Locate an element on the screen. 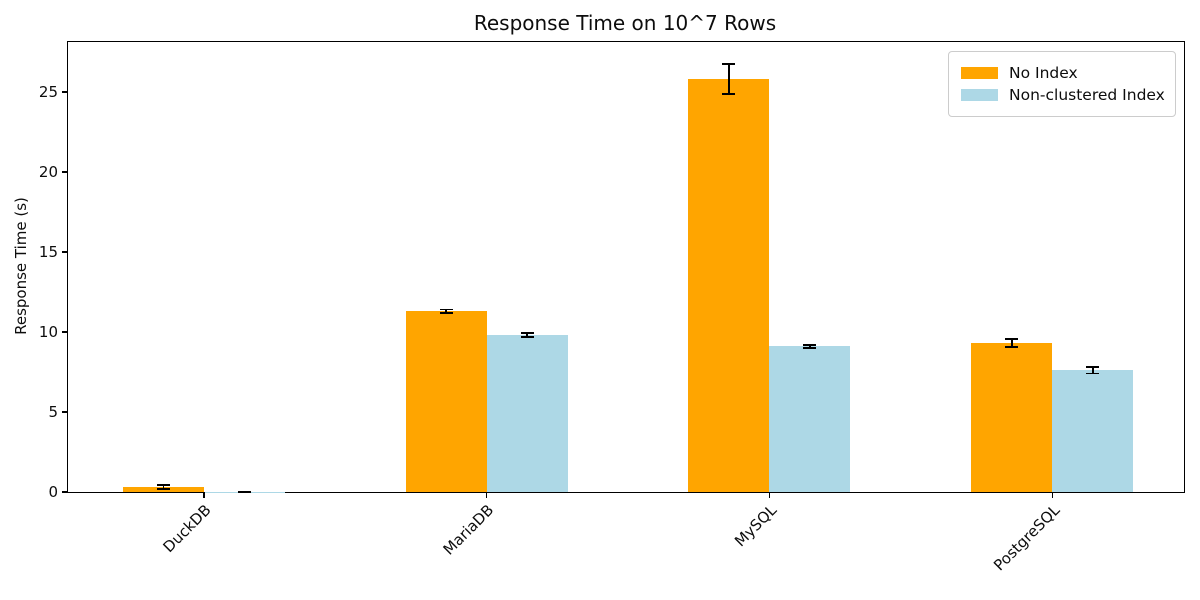  legend-rows: No Index Non-clustered Index is located at coordinates (1062, 84).